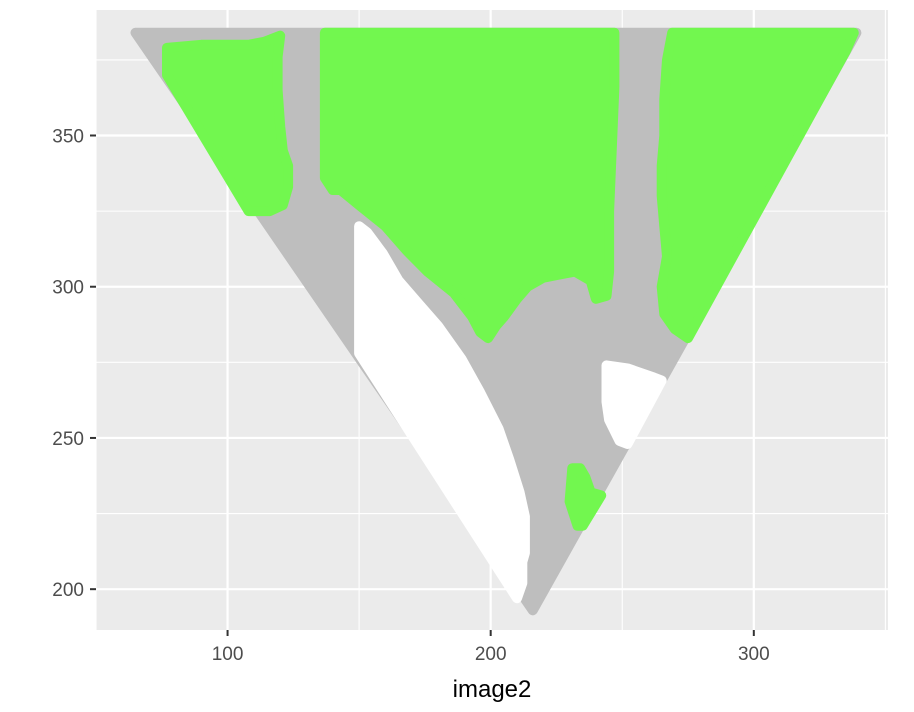 The image size is (914, 712). What do you see at coordinates (492, 689) in the screenshot?
I see `x-axis-title: image2` at bounding box center [492, 689].